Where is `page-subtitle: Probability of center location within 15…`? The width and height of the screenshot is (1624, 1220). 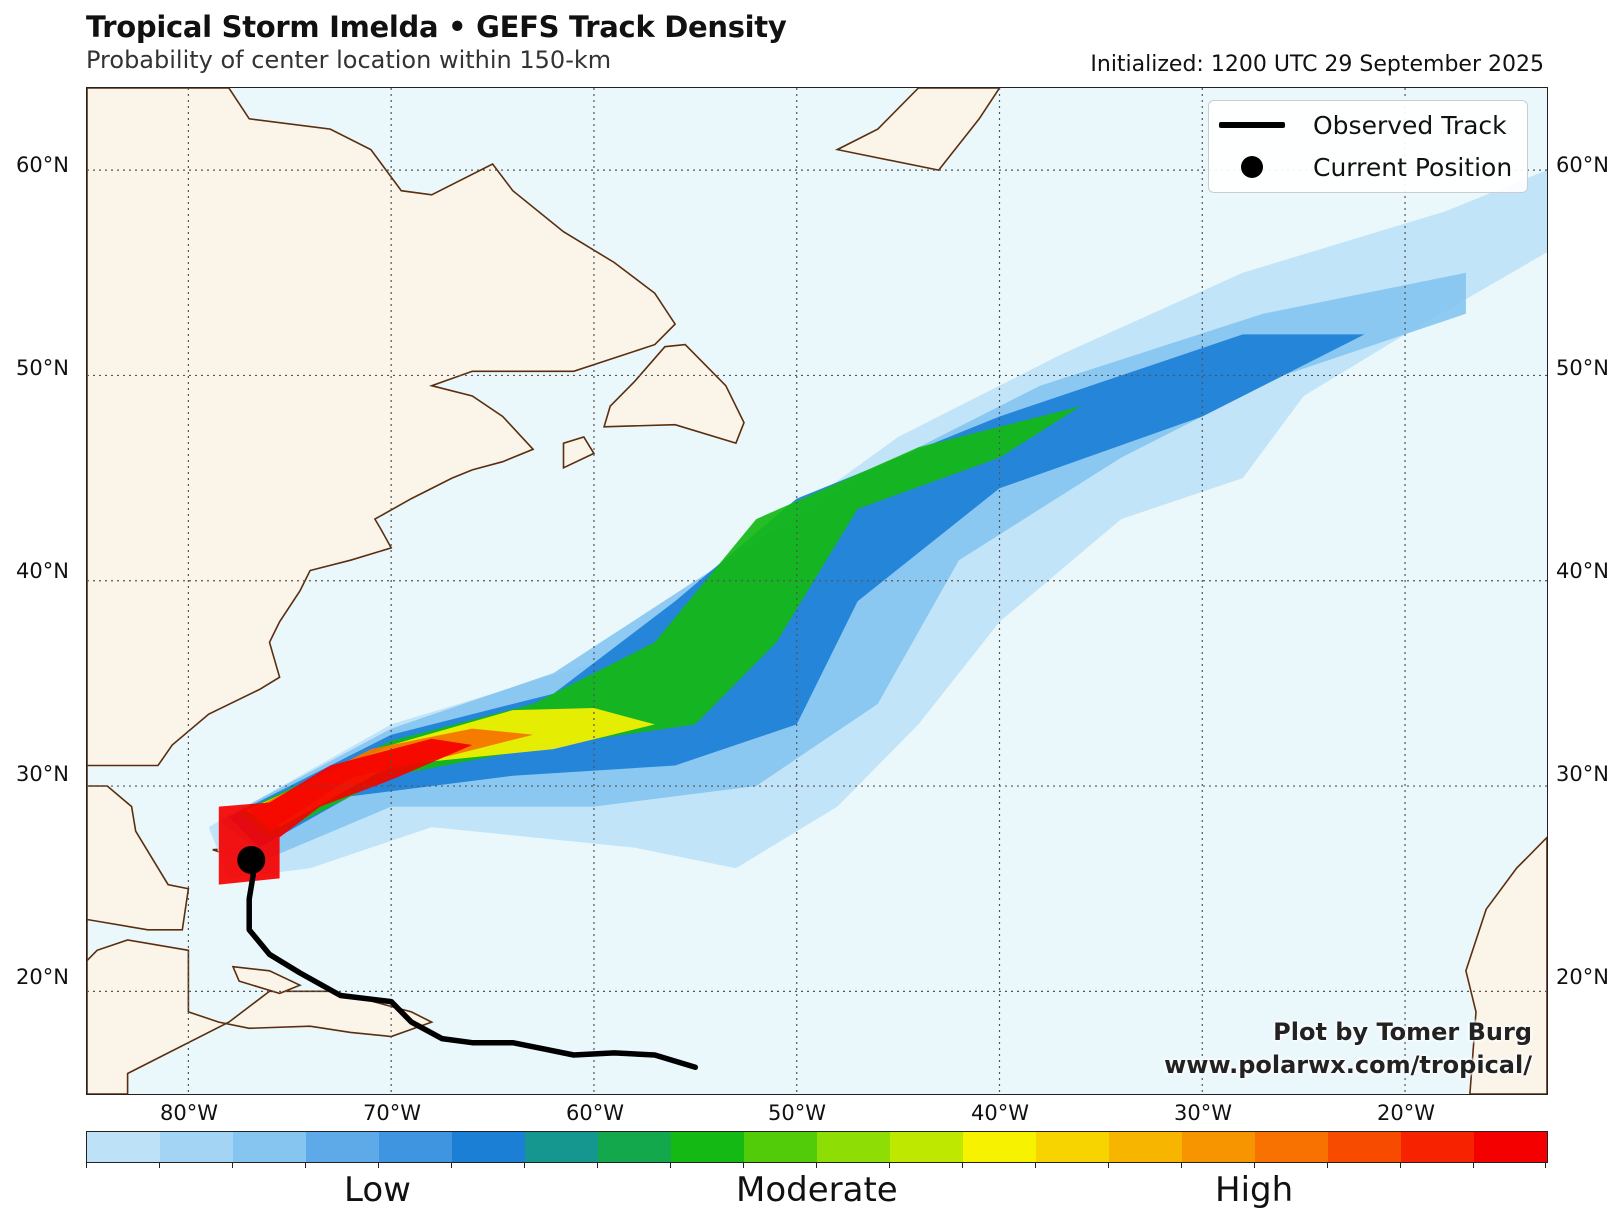 page-subtitle: Probability of center location within 15… is located at coordinates (349, 60).